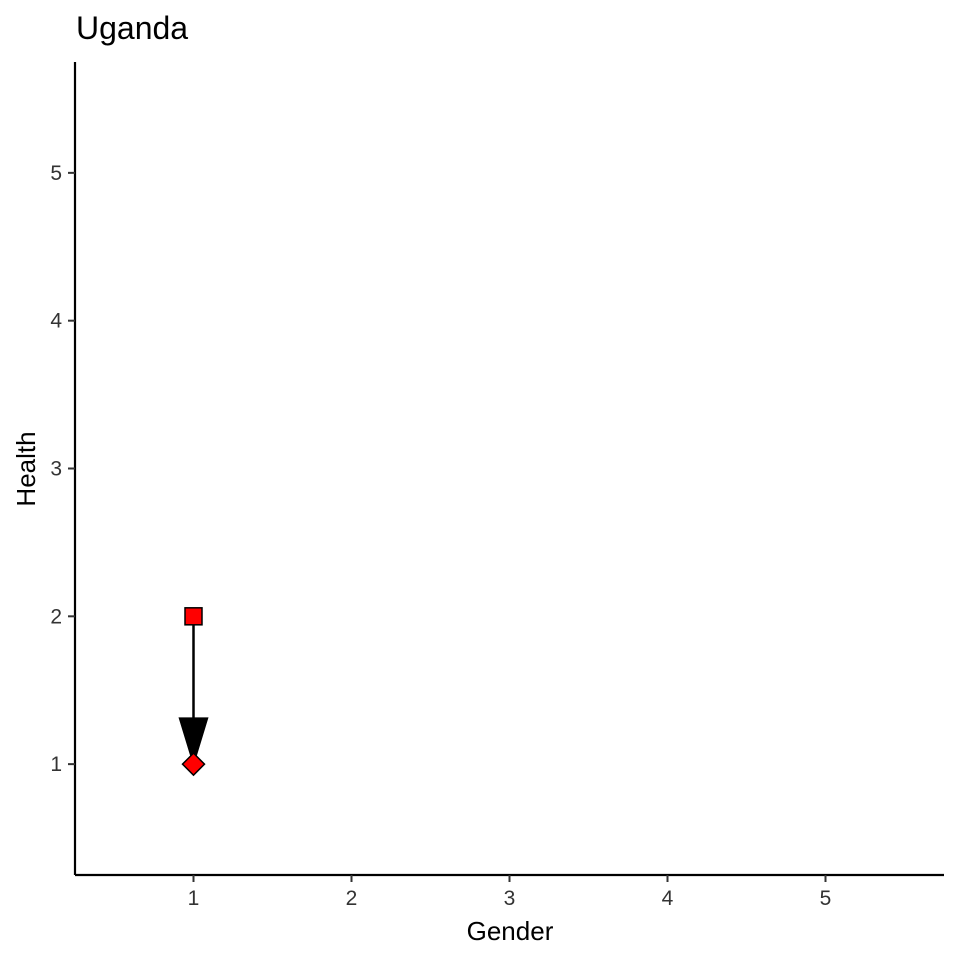  What do you see at coordinates (194, 898) in the screenshot?
I see `x-tick-label: 1` at bounding box center [194, 898].